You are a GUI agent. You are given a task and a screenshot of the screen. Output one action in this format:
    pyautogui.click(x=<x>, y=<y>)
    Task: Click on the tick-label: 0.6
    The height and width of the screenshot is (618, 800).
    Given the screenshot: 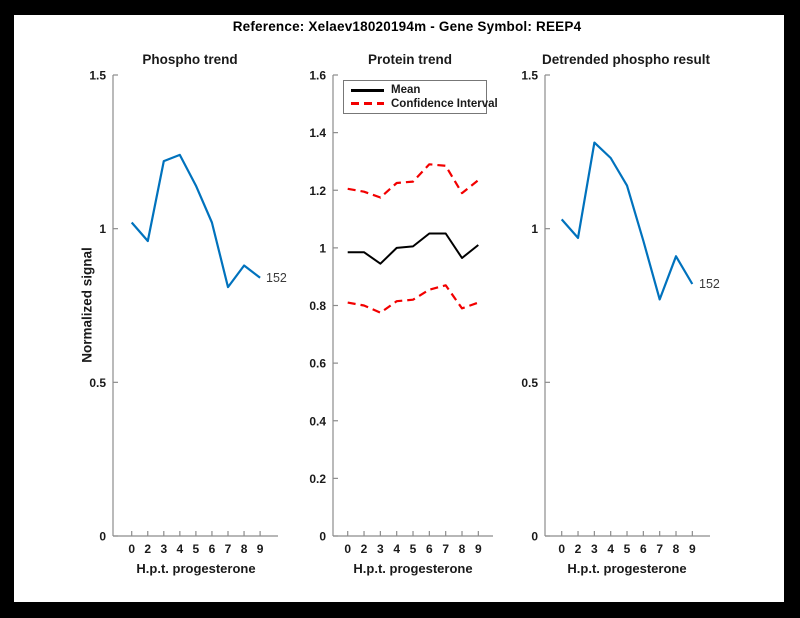 What is the action you would take?
    pyautogui.click(x=317, y=364)
    